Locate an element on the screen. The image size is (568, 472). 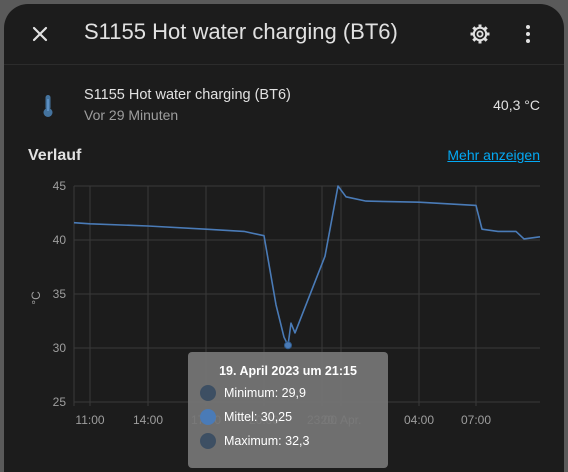
hover-point is located at coordinates (288, 345).